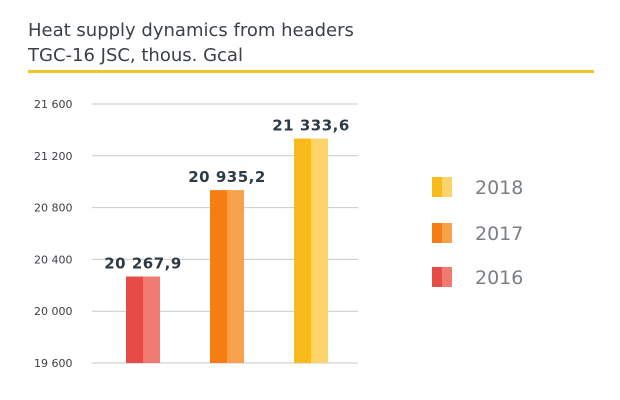  I want to click on legend-label: 2016, so click(499, 278).